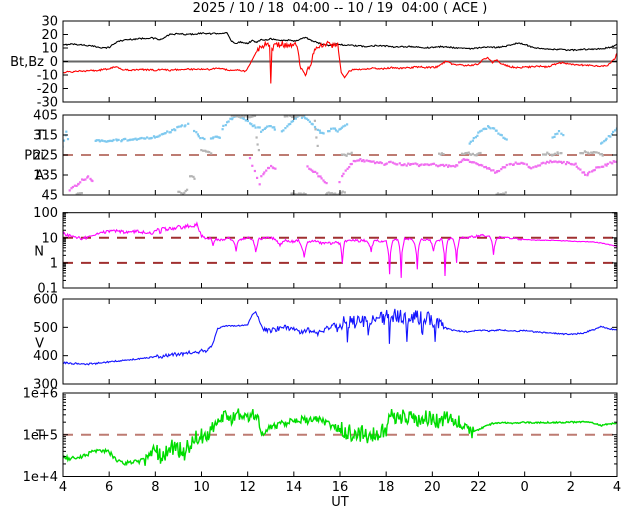  I want to click on bt-series-line, so click(340, 42).